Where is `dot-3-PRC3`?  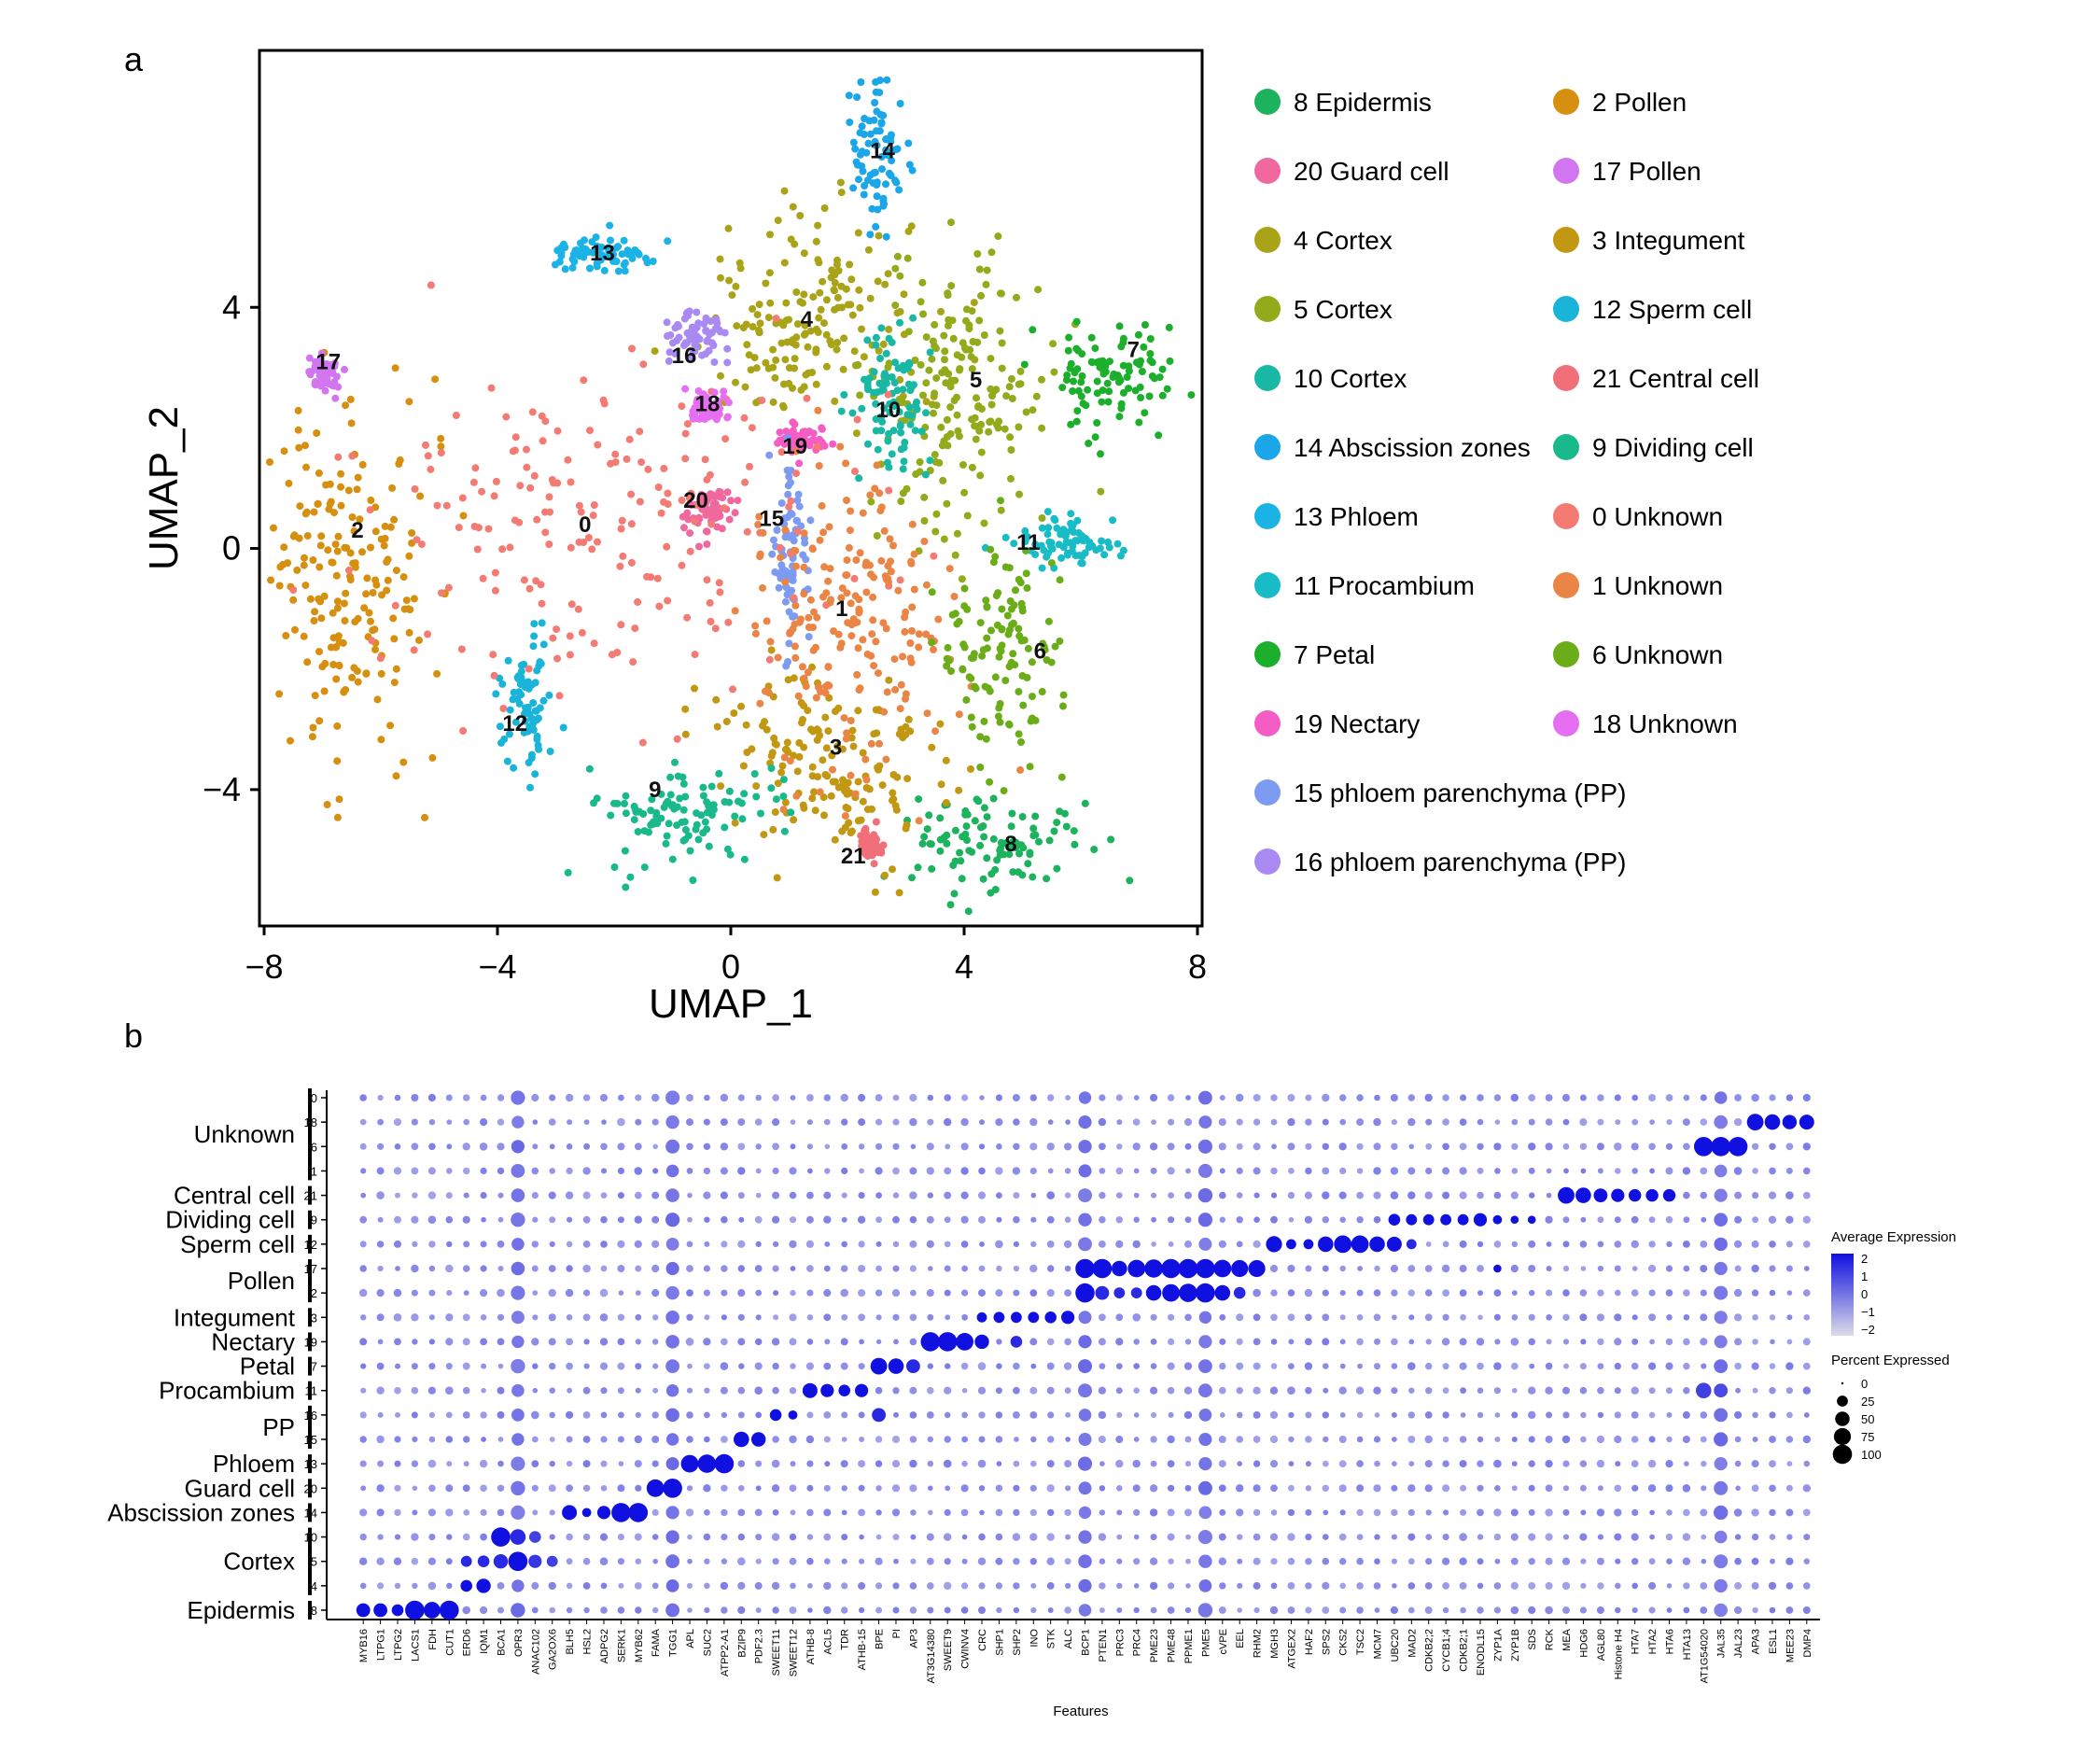 dot-3-PRC3 is located at coordinates (1119, 1317).